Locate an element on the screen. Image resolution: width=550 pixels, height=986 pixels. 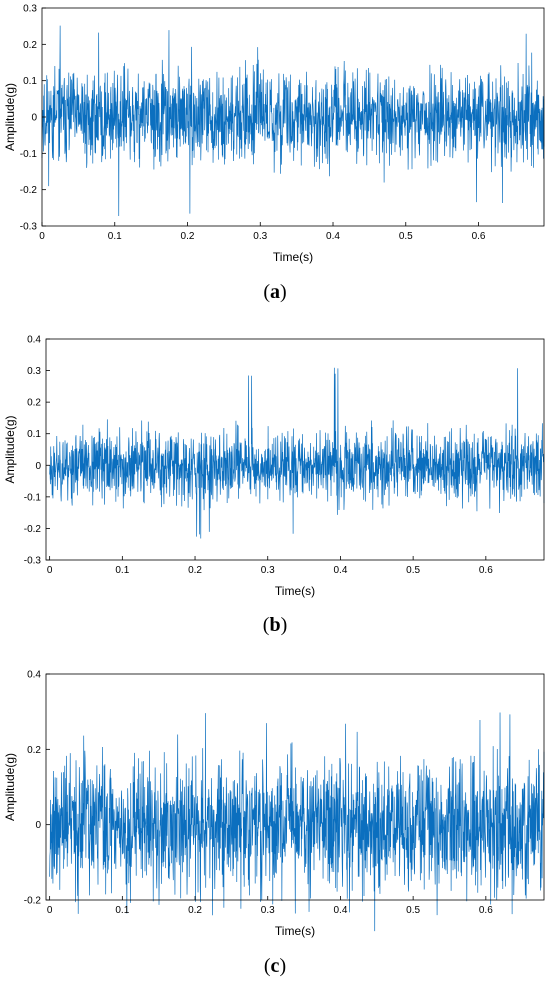
caption-a-open: ( is located at coordinates (266, 292).